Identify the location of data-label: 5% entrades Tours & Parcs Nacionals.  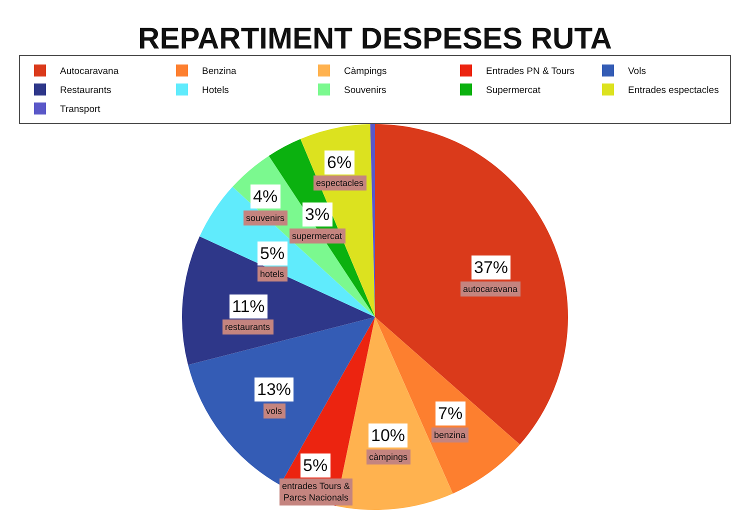
(316, 479).